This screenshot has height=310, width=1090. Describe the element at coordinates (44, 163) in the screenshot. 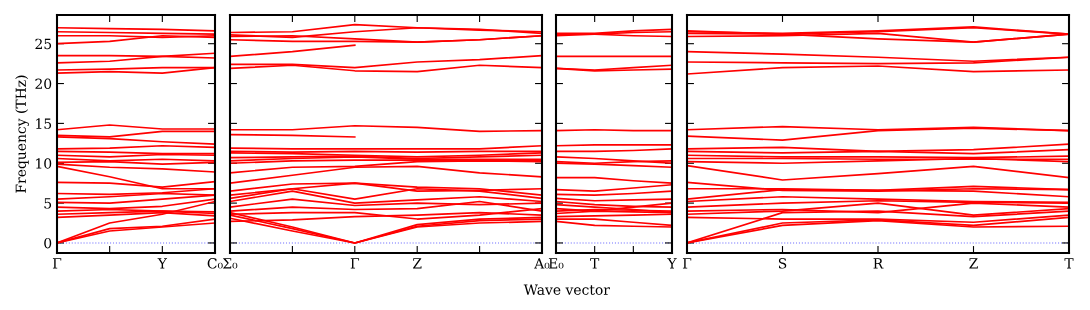

I see `y-tick-label: 10` at that location.